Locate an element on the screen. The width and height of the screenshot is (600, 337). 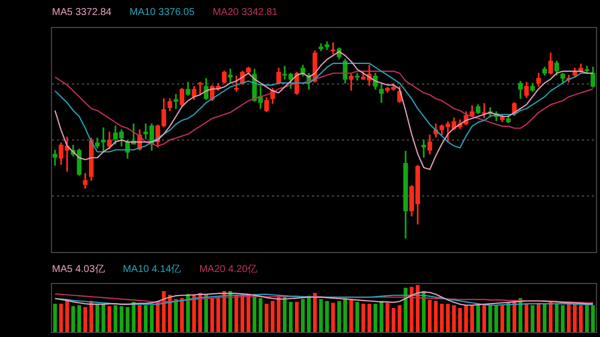
text: MA20 3342.81 is located at coordinates (245, 12).